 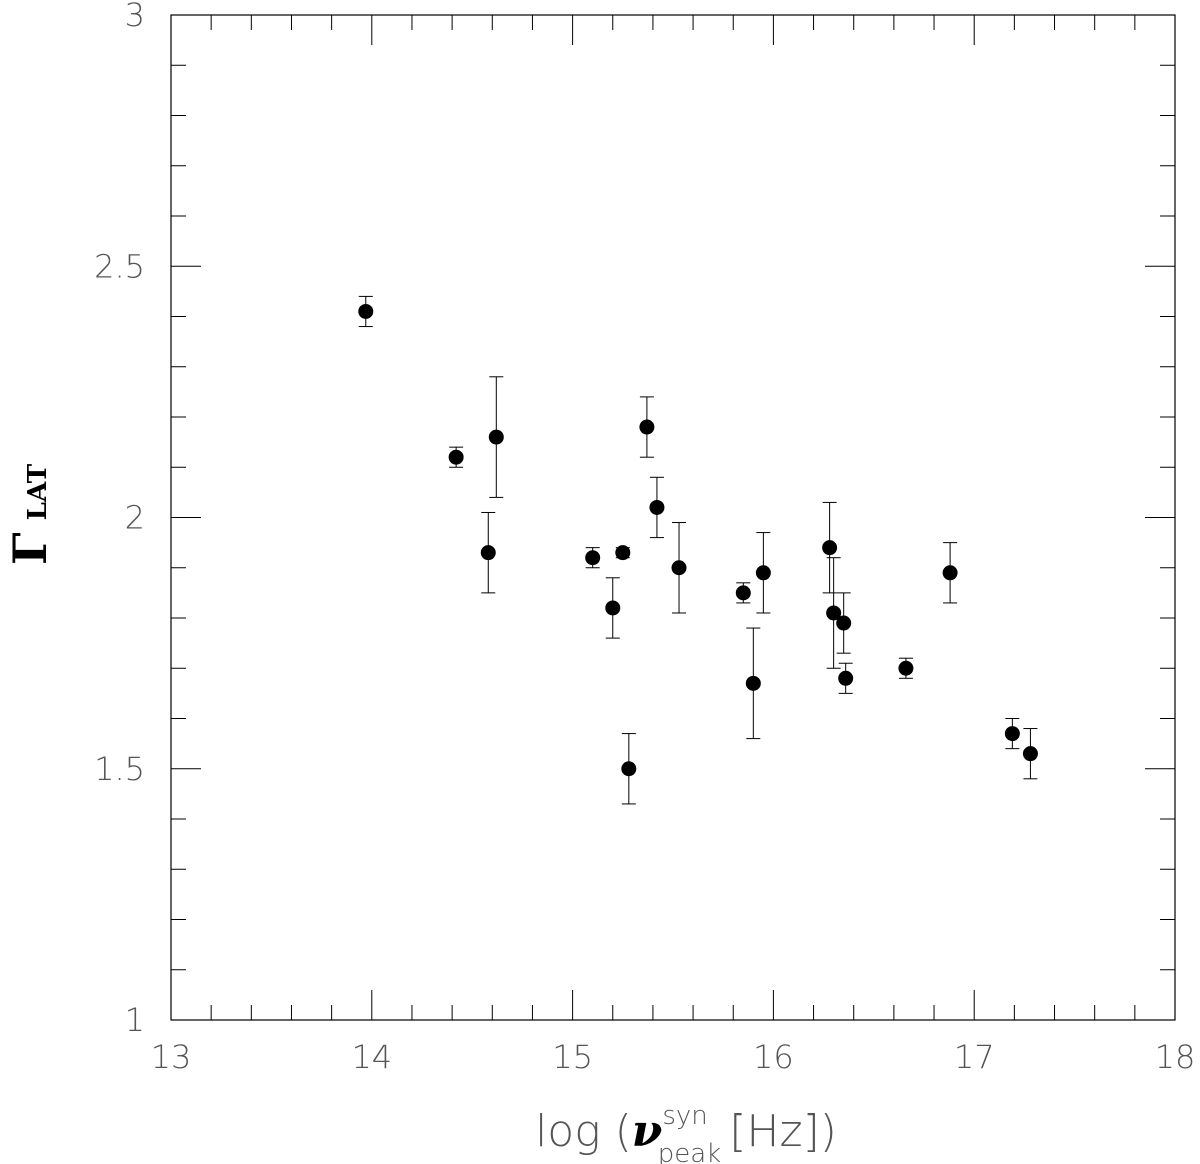 What do you see at coordinates (690, 1151) in the screenshot?
I see `x-axis-label-subscript: peak` at bounding box center [690, 1151].